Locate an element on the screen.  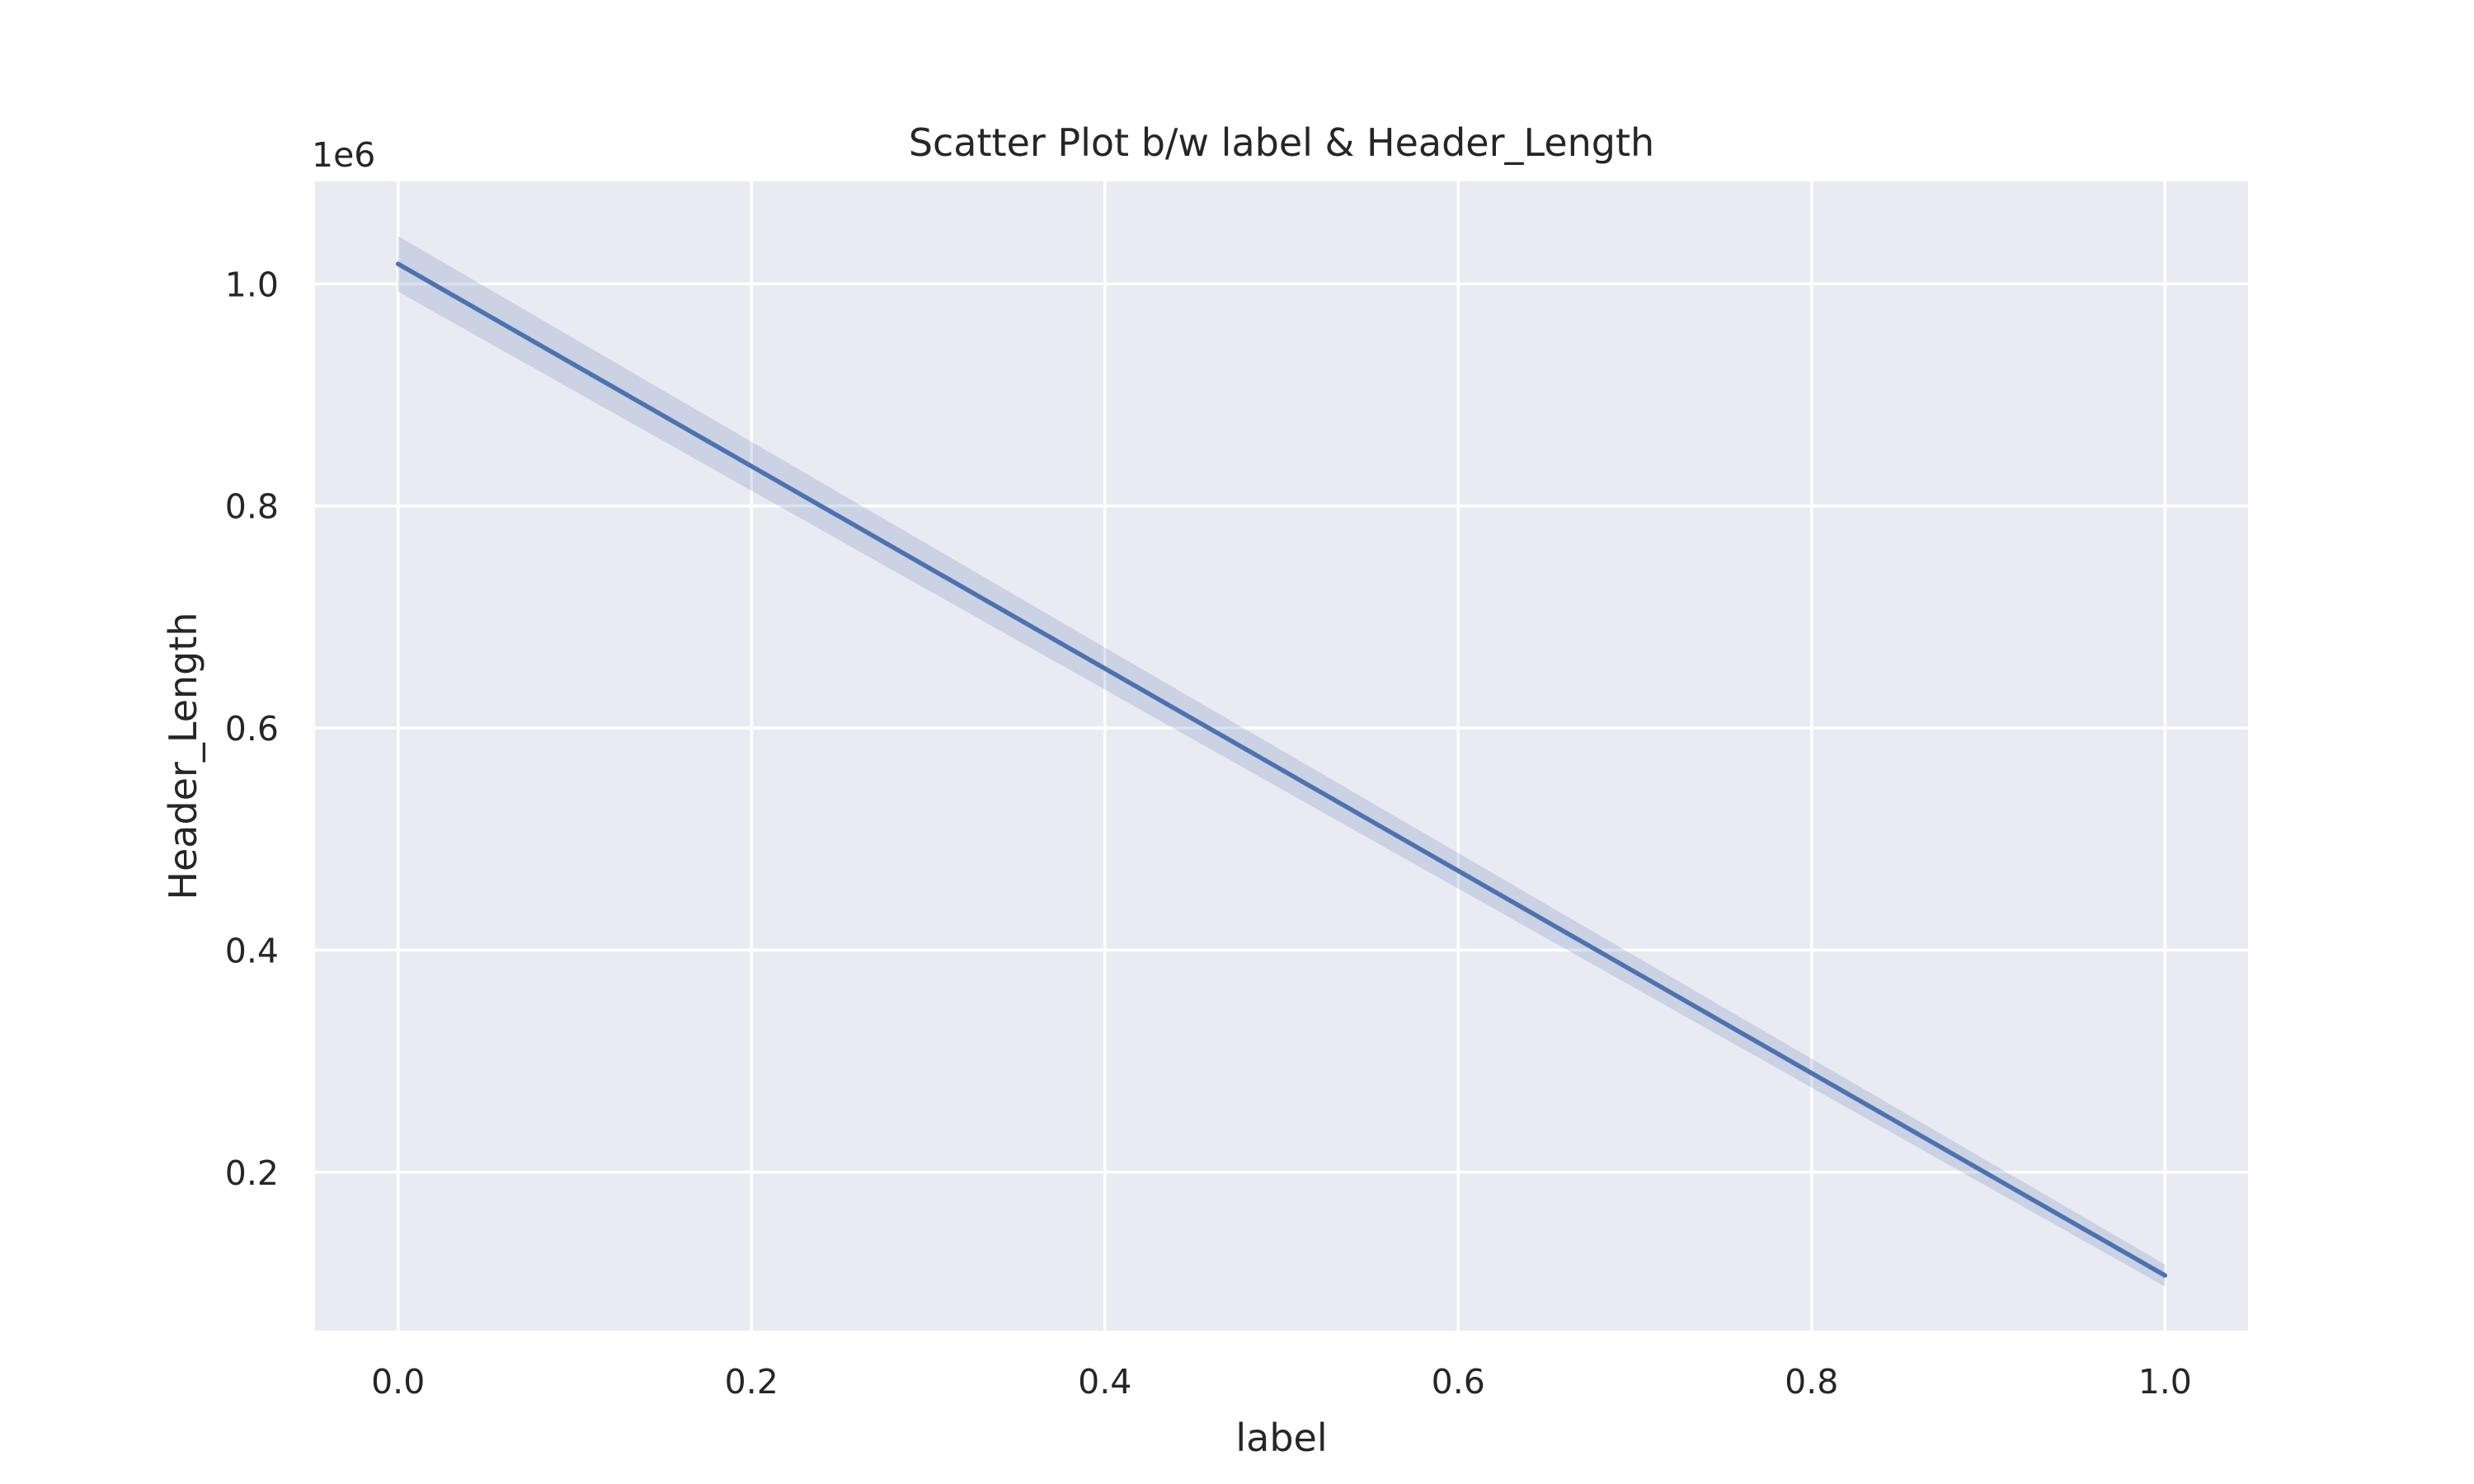
y-tick-label: 0.4 is located at coordinates (252, 950).